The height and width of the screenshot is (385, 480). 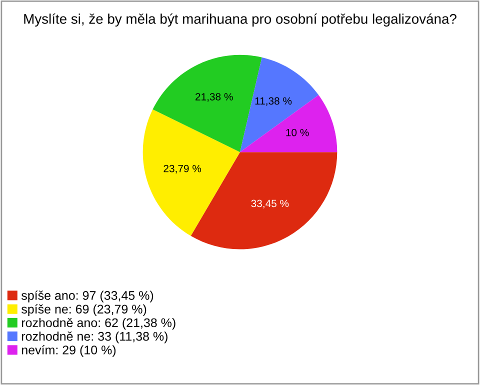 What do you see at coordinates (270, 204) in the screenshot?
I see `data-label: 33,45 %` at bounding box center [270, 204].